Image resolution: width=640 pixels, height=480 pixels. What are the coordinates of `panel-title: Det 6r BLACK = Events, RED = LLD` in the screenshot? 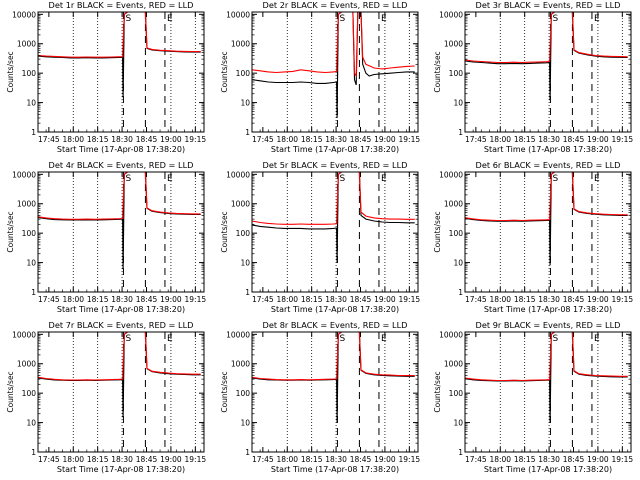 It's located at (548, 165).